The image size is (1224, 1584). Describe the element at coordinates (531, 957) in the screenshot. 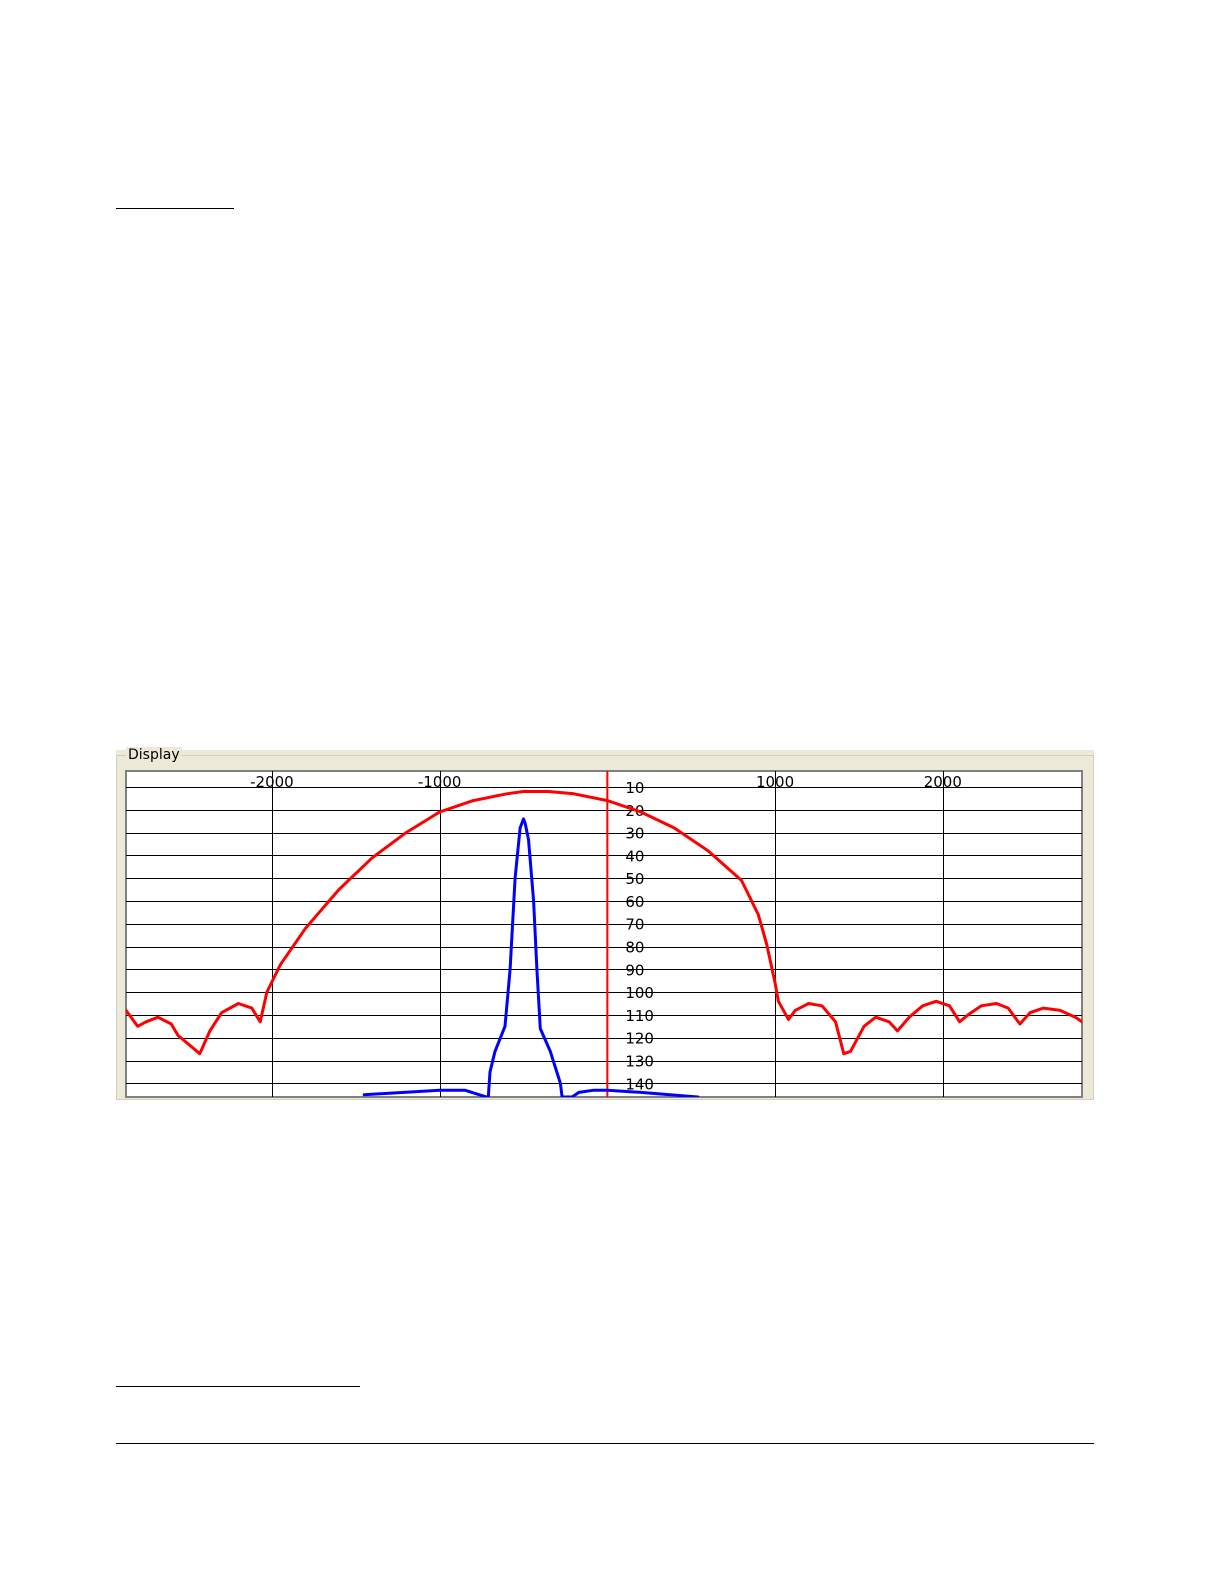

I see `series-line-blue` at that location.